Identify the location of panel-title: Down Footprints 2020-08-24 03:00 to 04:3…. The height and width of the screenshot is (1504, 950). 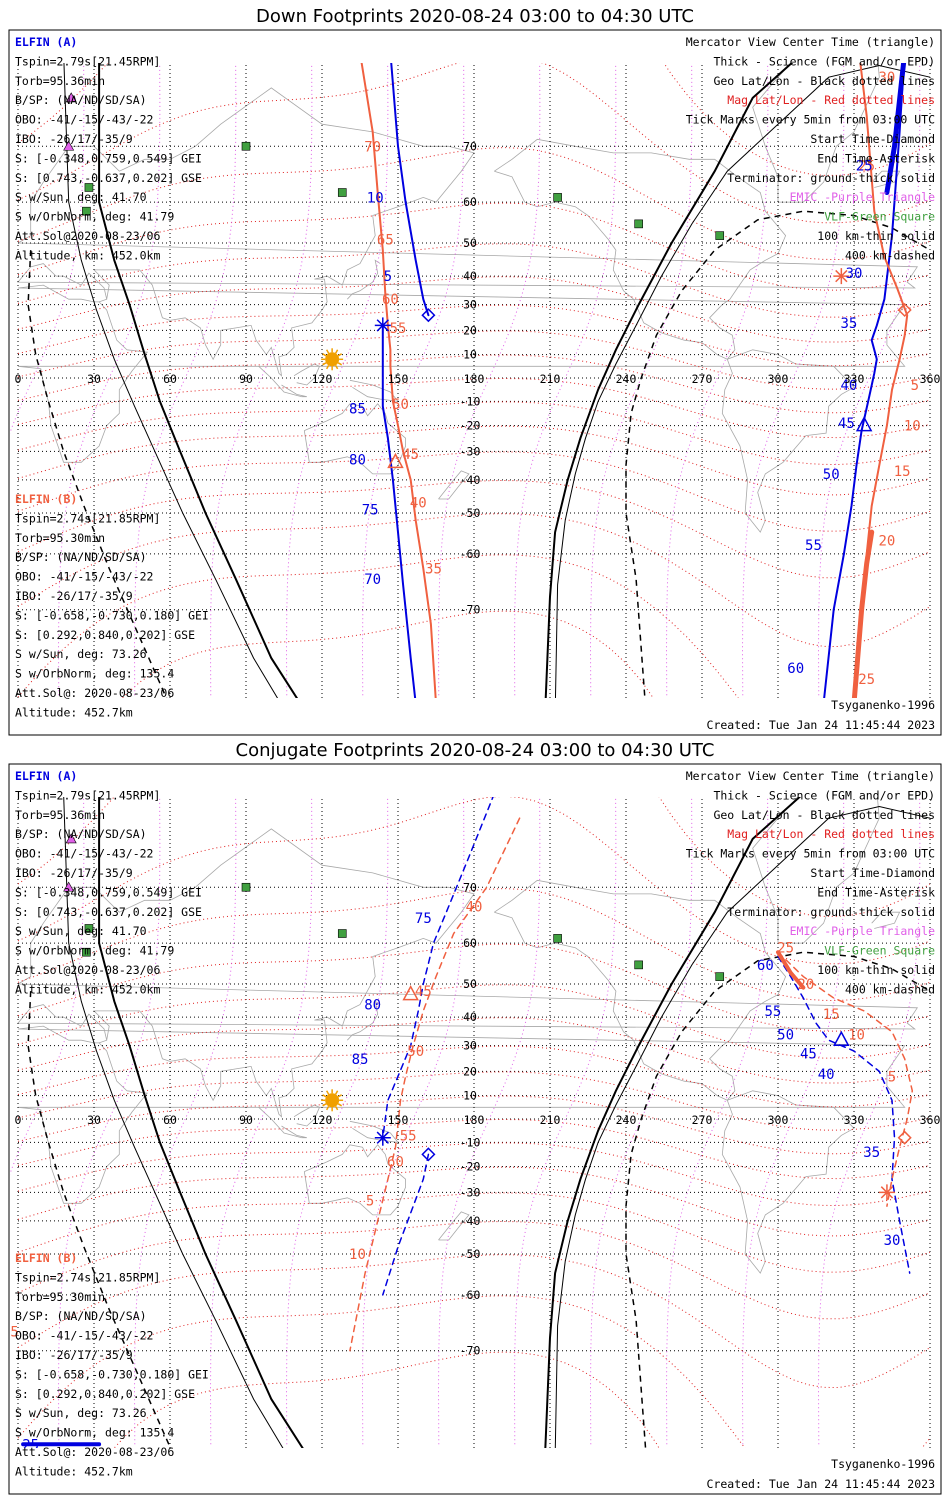
(475, 16).